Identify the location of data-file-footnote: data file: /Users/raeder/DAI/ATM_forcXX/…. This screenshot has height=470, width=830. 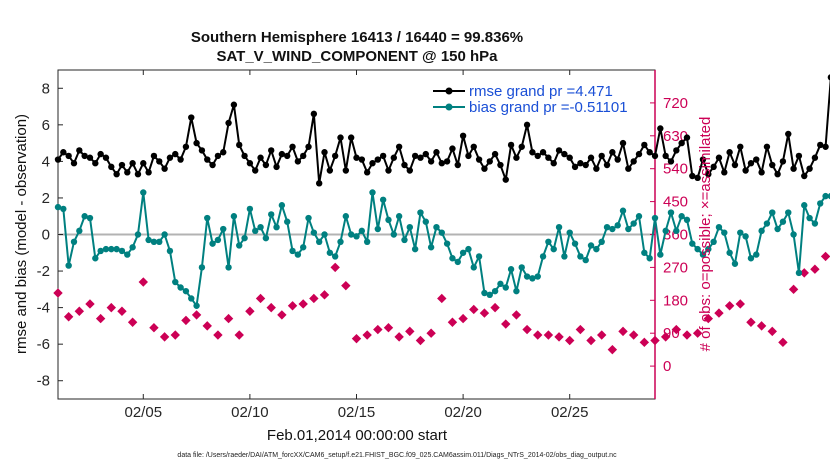
(397, 455).